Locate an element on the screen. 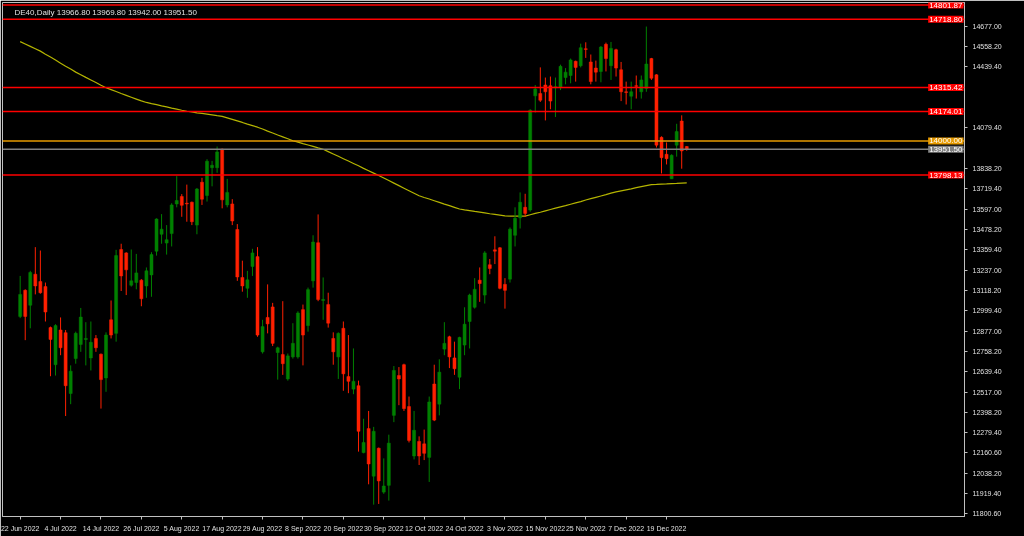 This screenshot has width=1024, height=536. ref-line-label: 13951.50 is located at coordinates (946, 149).